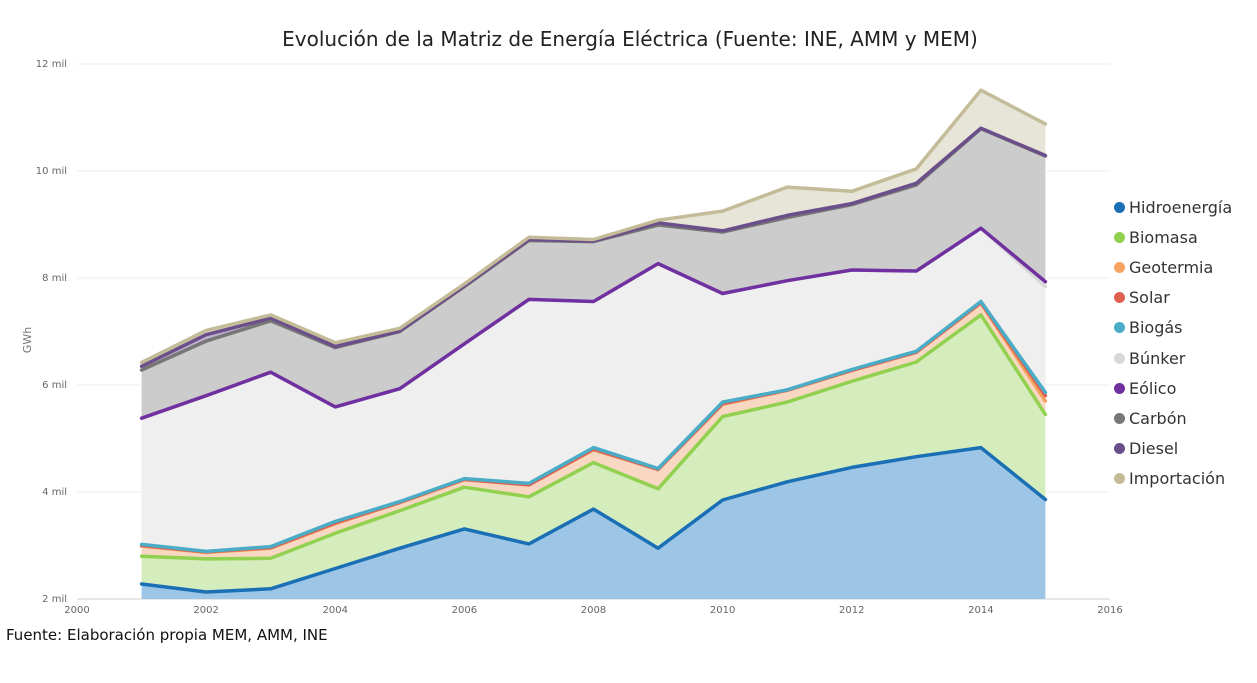 The width and height of the screenshot is (1257, 683). Describe the element at coordinates (1158, 418) in the screenshot. I see `legend-label: Carbón` at that location.